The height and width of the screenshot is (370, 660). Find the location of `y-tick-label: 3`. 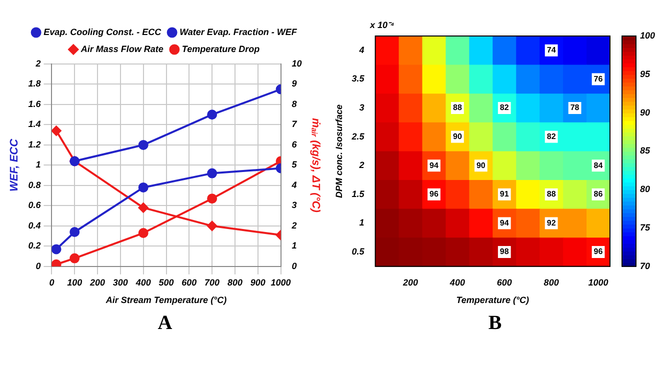

y-tick-label: 3 is located at coordinates (361, 107).